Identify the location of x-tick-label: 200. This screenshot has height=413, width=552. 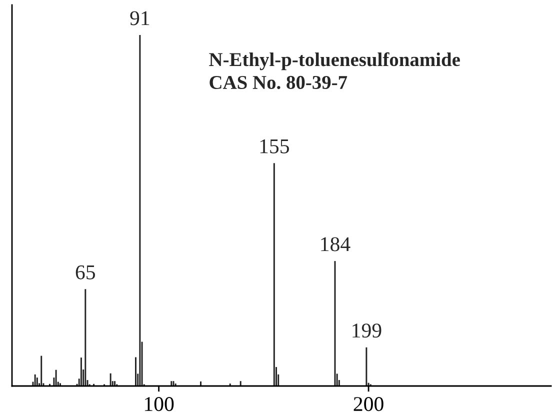
(369, 404).